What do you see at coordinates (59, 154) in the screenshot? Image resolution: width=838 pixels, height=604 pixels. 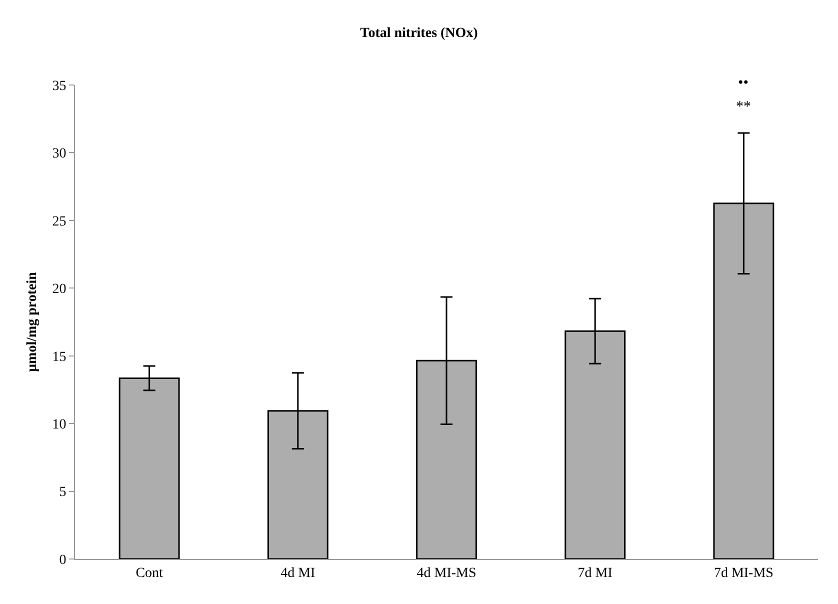 I see `y-tick-label: 30` at bounding box center [59, 154].